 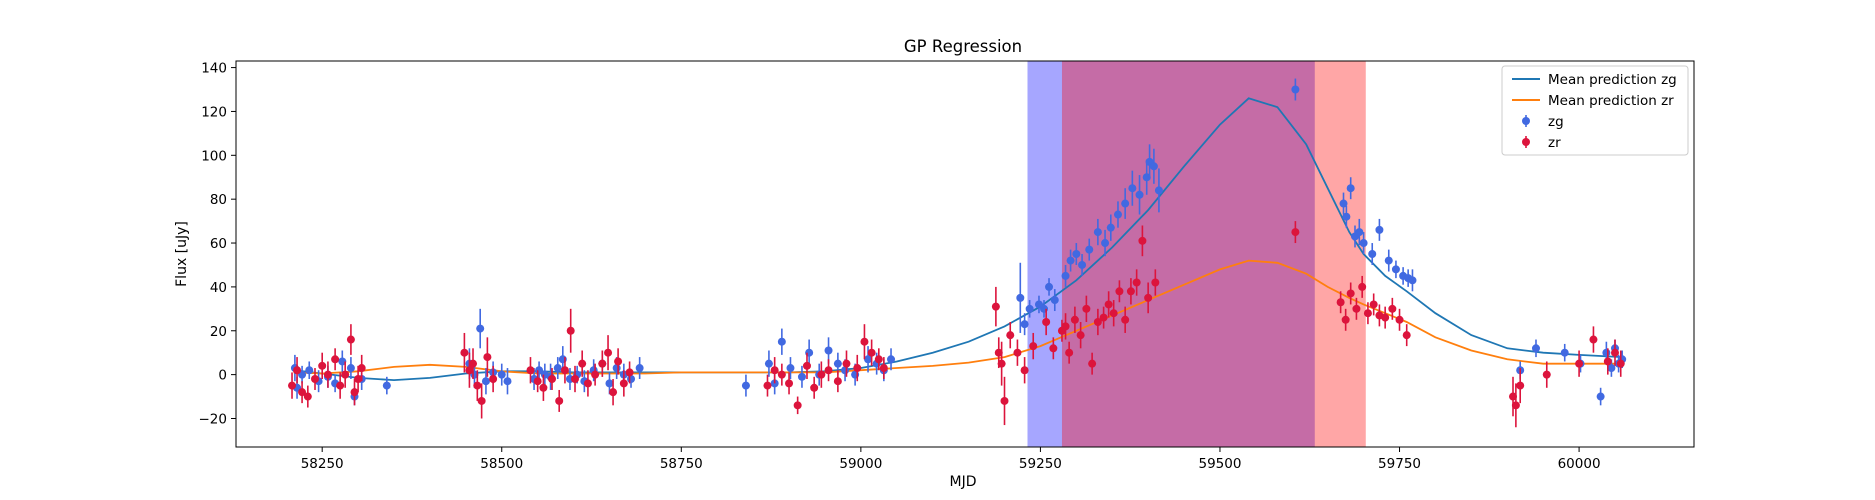 What do you see at coordinates (1556, 122) in the screenshot?
I see `legend-label: zg` at bounding box center [1556, 122].